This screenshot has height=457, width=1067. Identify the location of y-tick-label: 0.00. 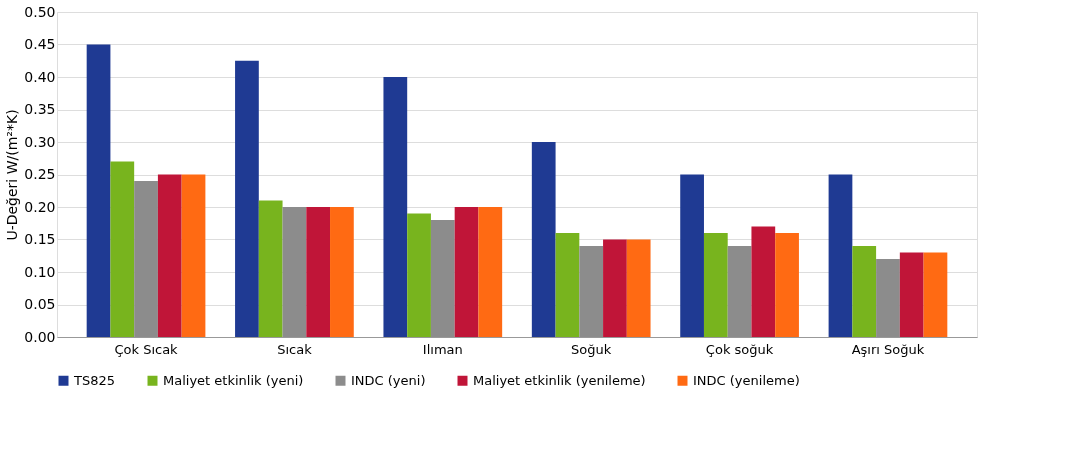
(40, 336).